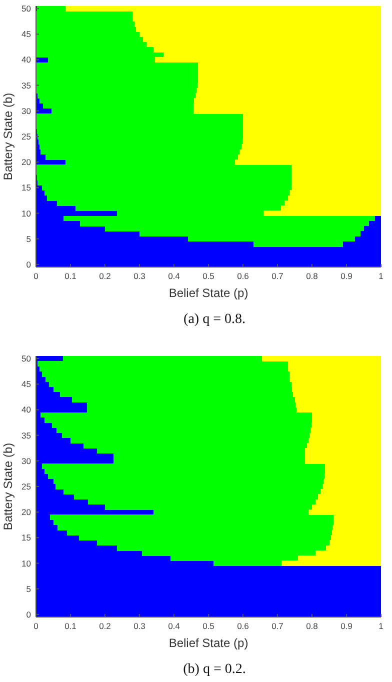  Describe the element at coordinates (214, 669) in the screenshot. I see `text: (b) q = 0.2.` at that location.